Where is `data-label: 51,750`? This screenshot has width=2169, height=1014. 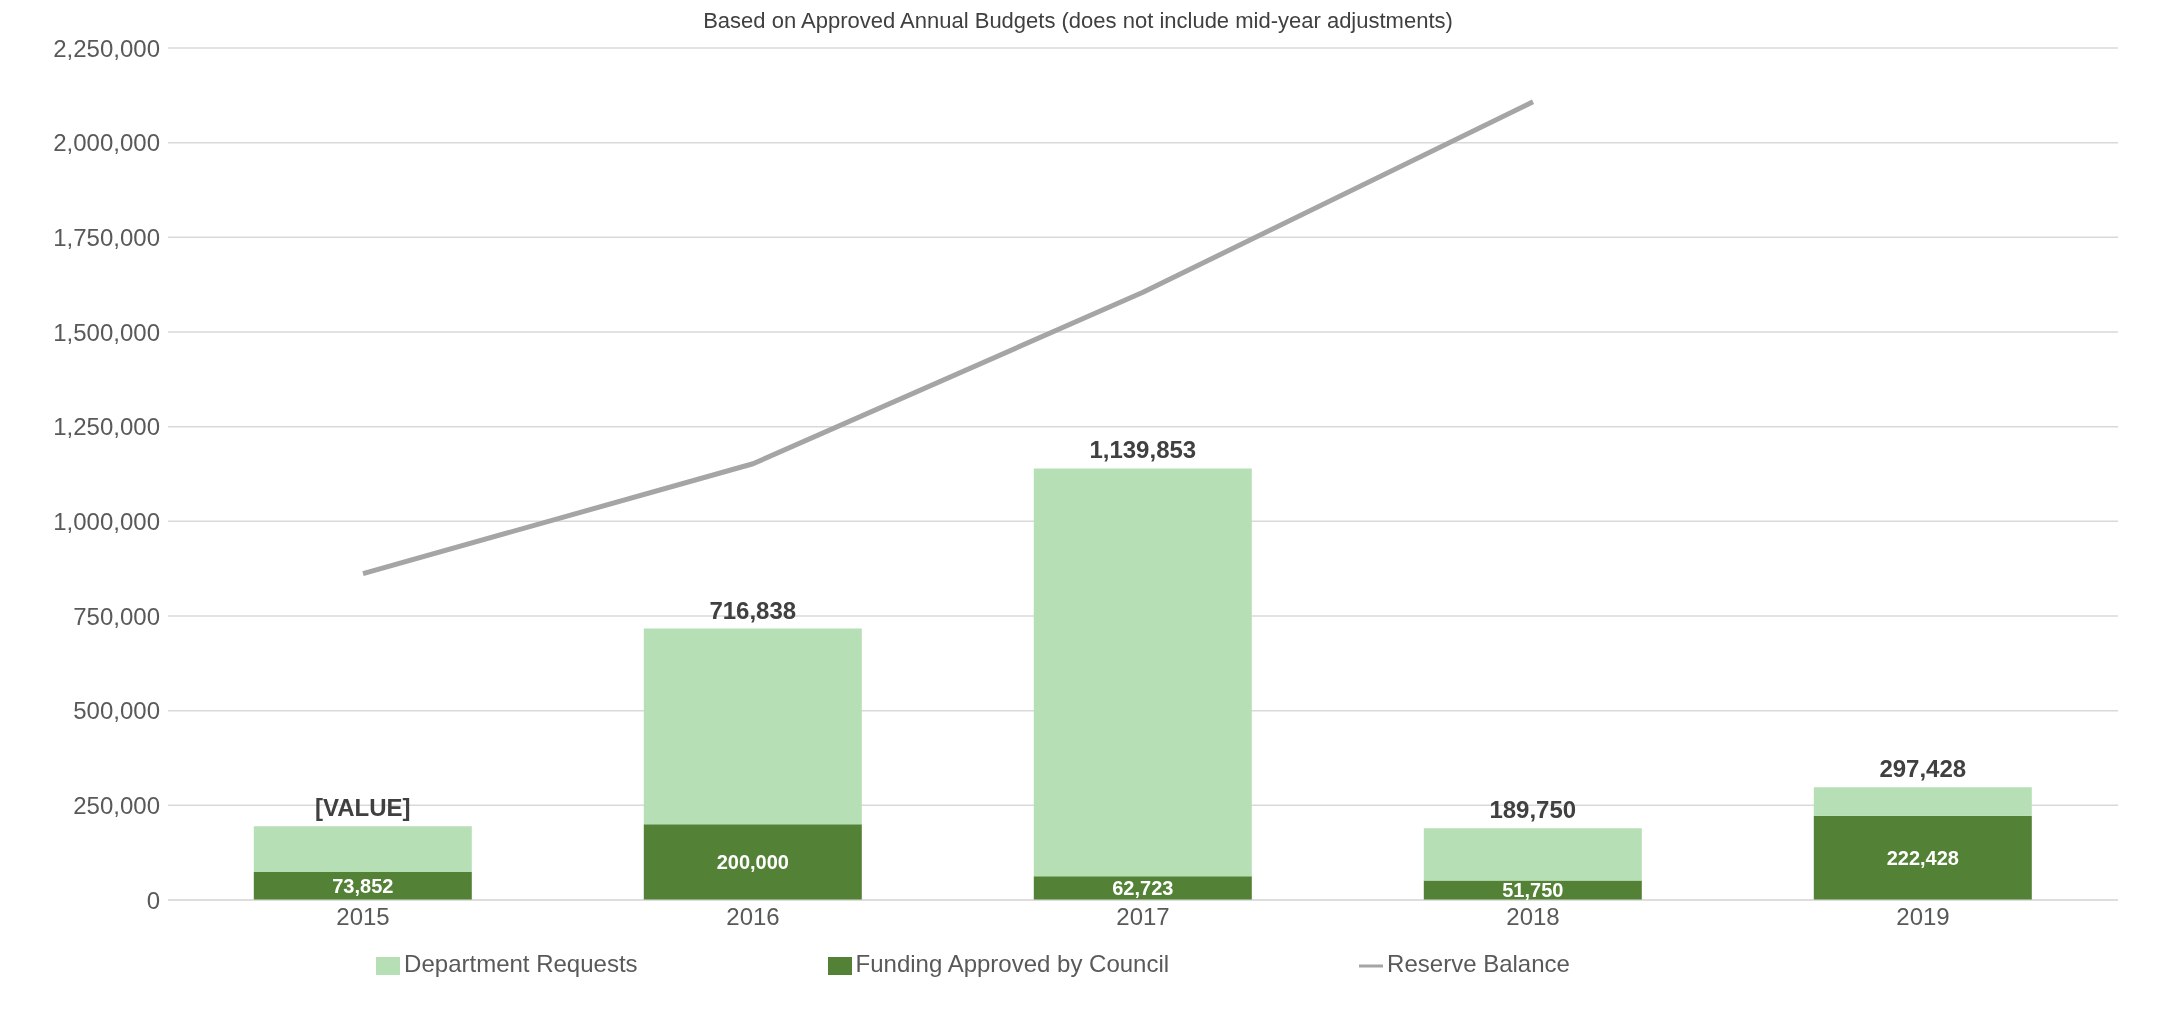
data-label: 51,750 is located at coordinates (1533, 890).